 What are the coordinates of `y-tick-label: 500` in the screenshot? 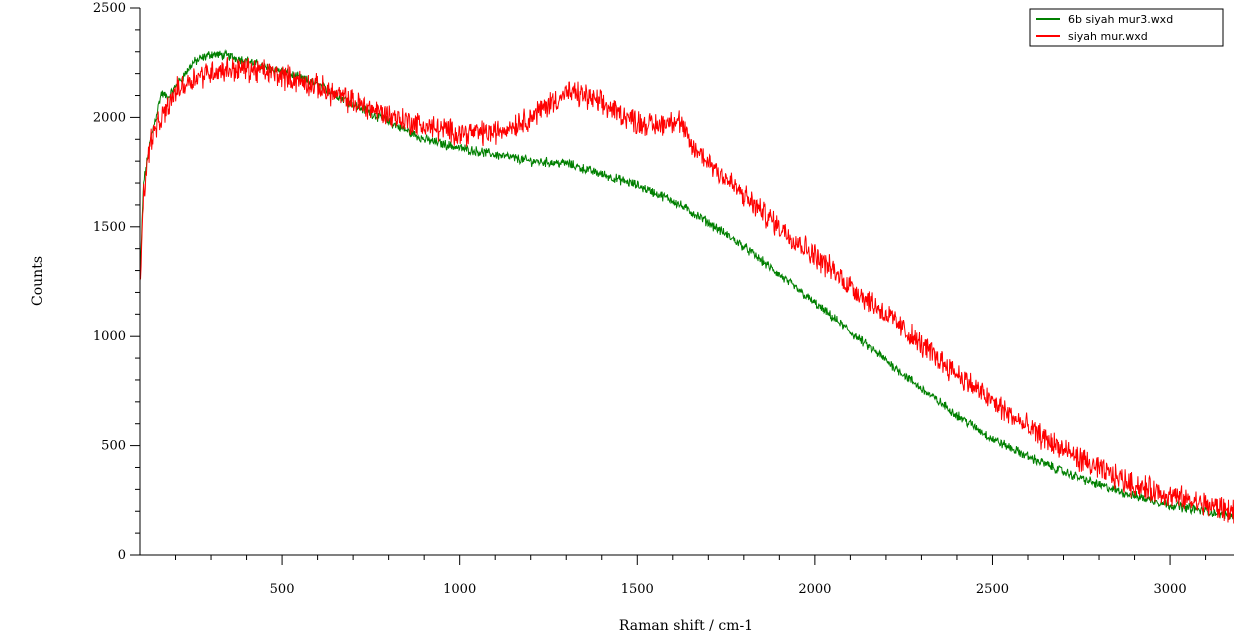 It's located at (113, 446).